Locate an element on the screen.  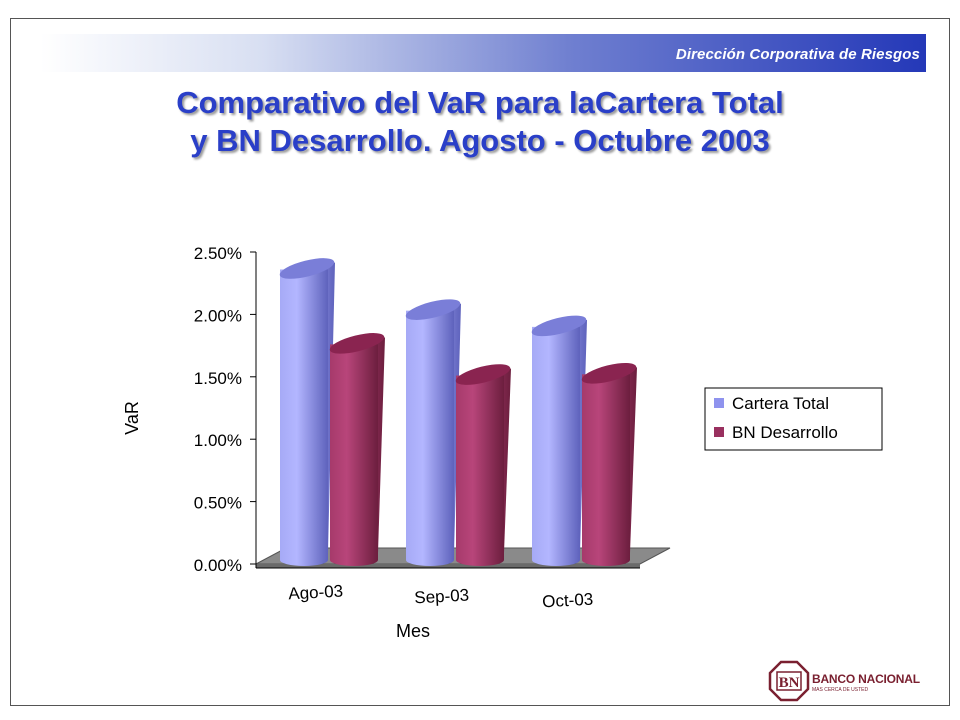
bank-slogan: MAS CERCA DE USTED is located at coordinates (840, 690).